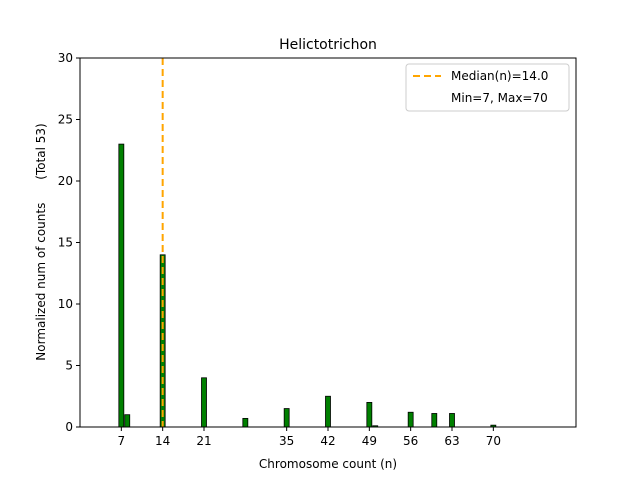  I want to click on y-tick-label: 10, so click(65, 304).